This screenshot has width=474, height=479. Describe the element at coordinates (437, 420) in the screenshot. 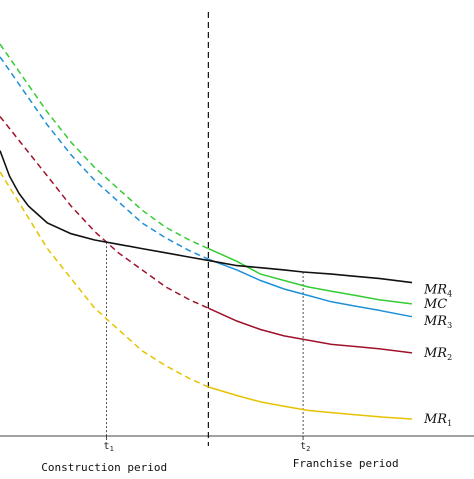

I see `series-label-mr1: MR1` at that location.